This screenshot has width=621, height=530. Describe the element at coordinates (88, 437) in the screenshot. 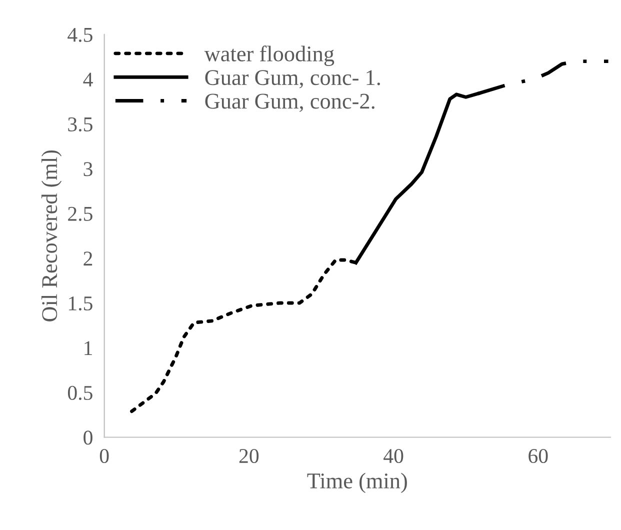

I see `y-tick-label: 0` at that location.